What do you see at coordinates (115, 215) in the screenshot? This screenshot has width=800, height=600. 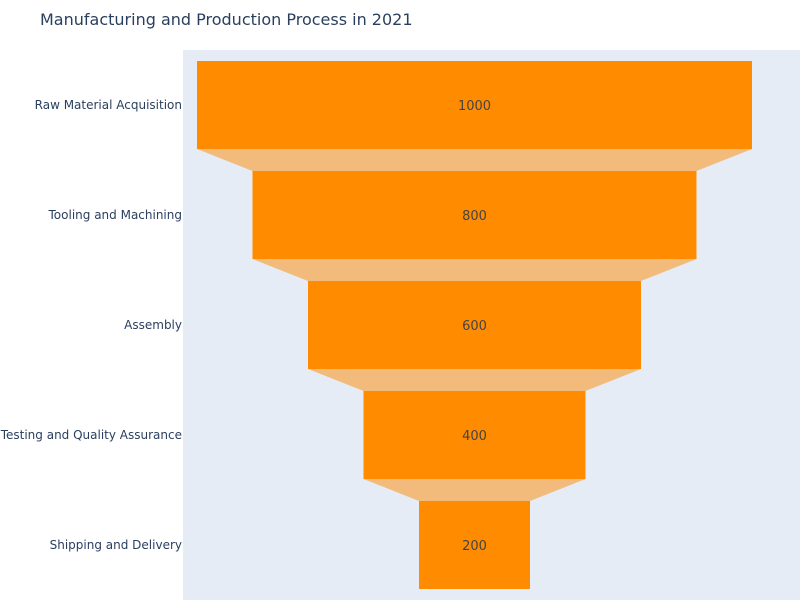 I see `category-label: Tooling and Machining` at bounding box center [115, 215].